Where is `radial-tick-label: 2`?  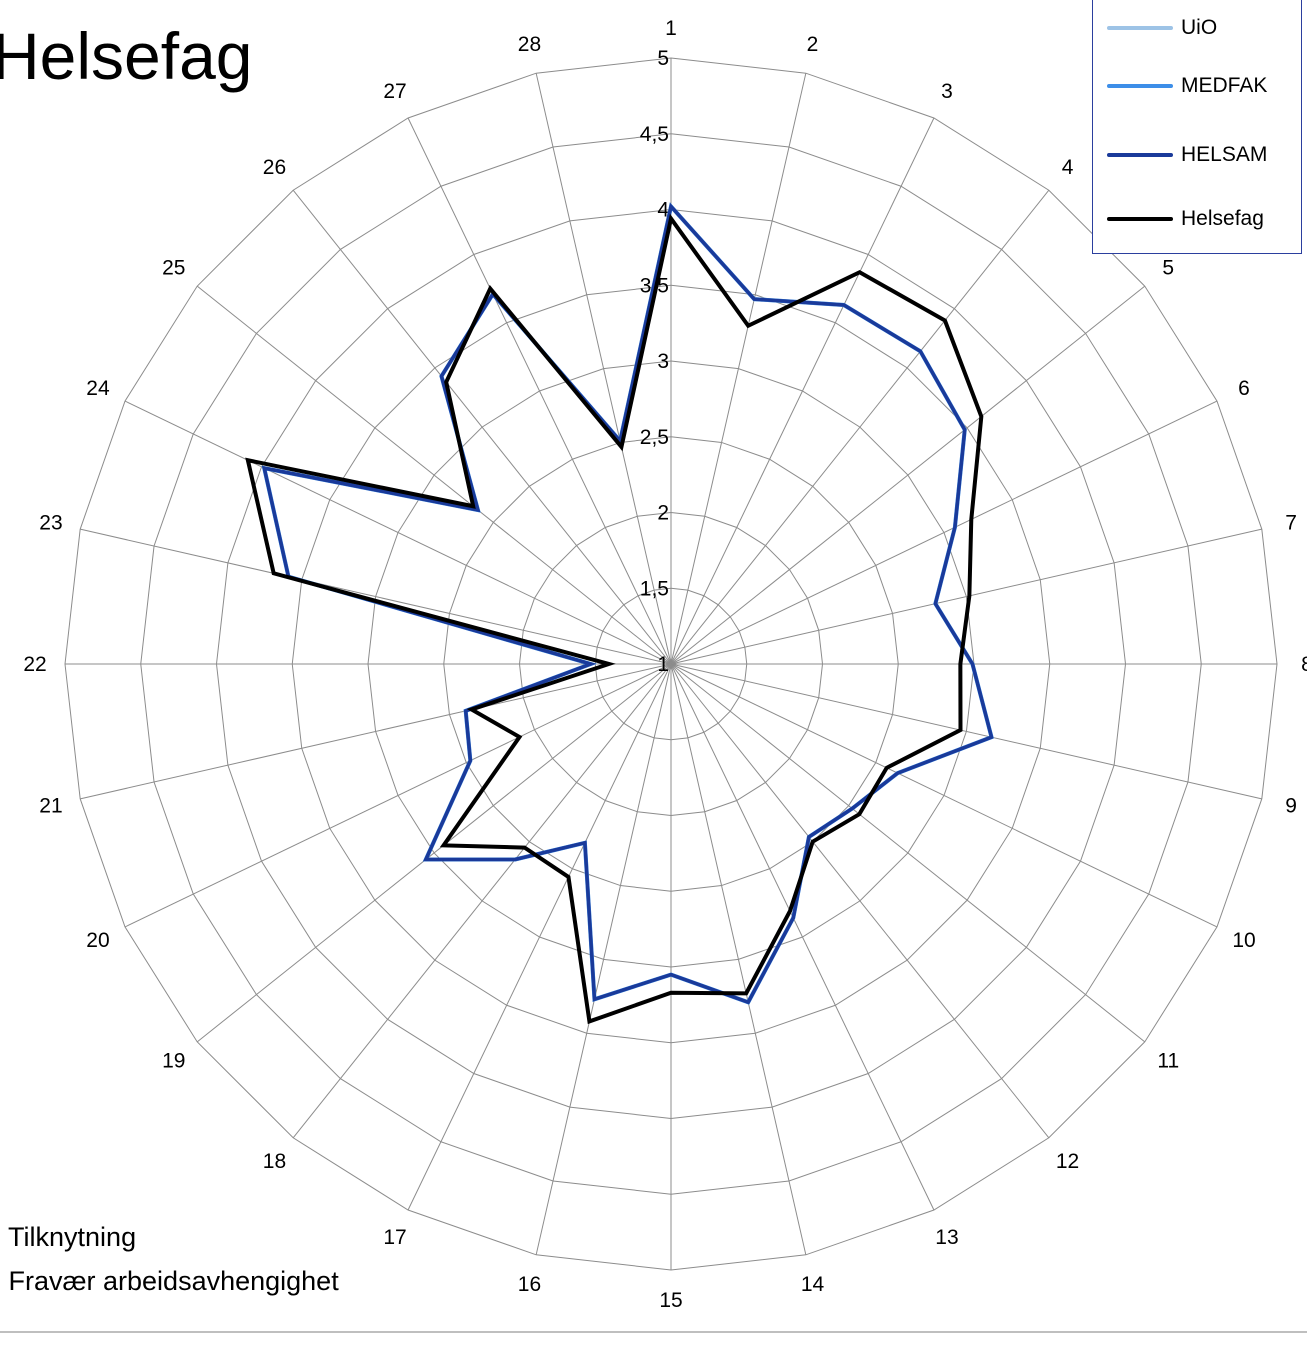 radial-tick-label: 2 is located at coordinates (663, 513).